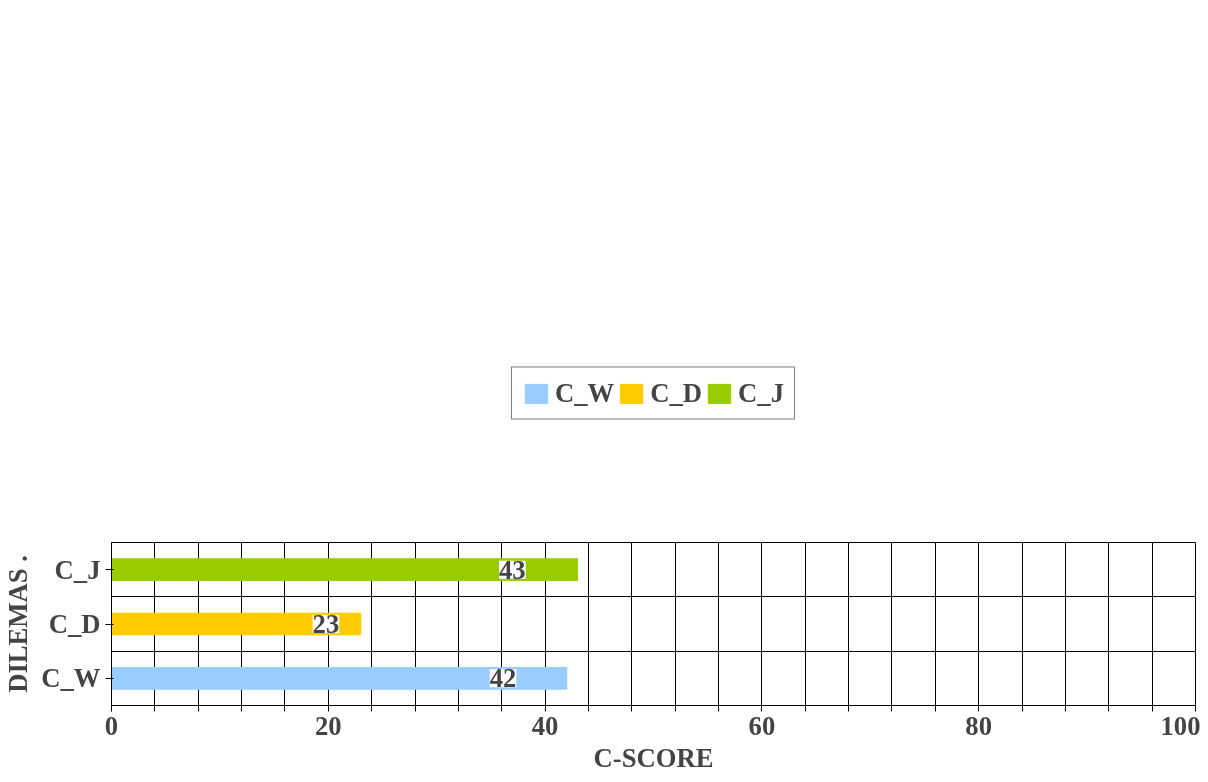 The height and width of the screenshot is (782, 1208). What do you see at coordinates (761, 393) in the screenshot?
I see `legend-label: C_J` at bounding box center [761, 393].